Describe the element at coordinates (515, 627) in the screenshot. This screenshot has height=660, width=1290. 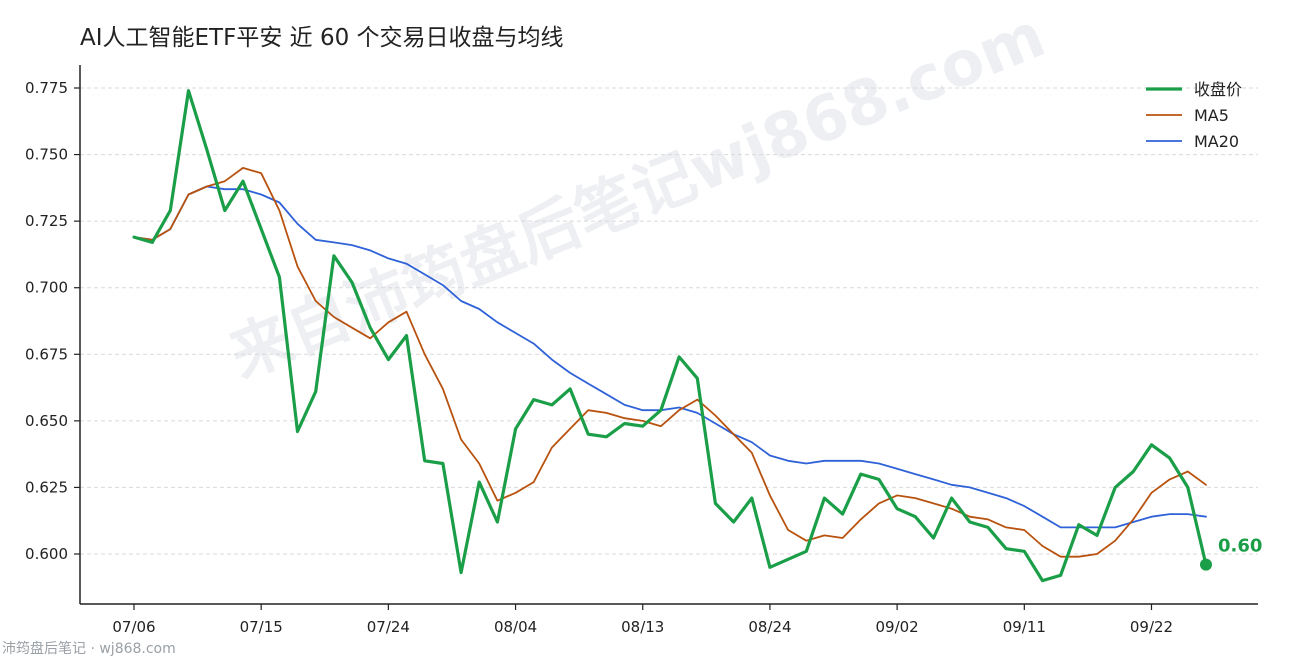
I see `x-tick-label: 08/04` at that location.